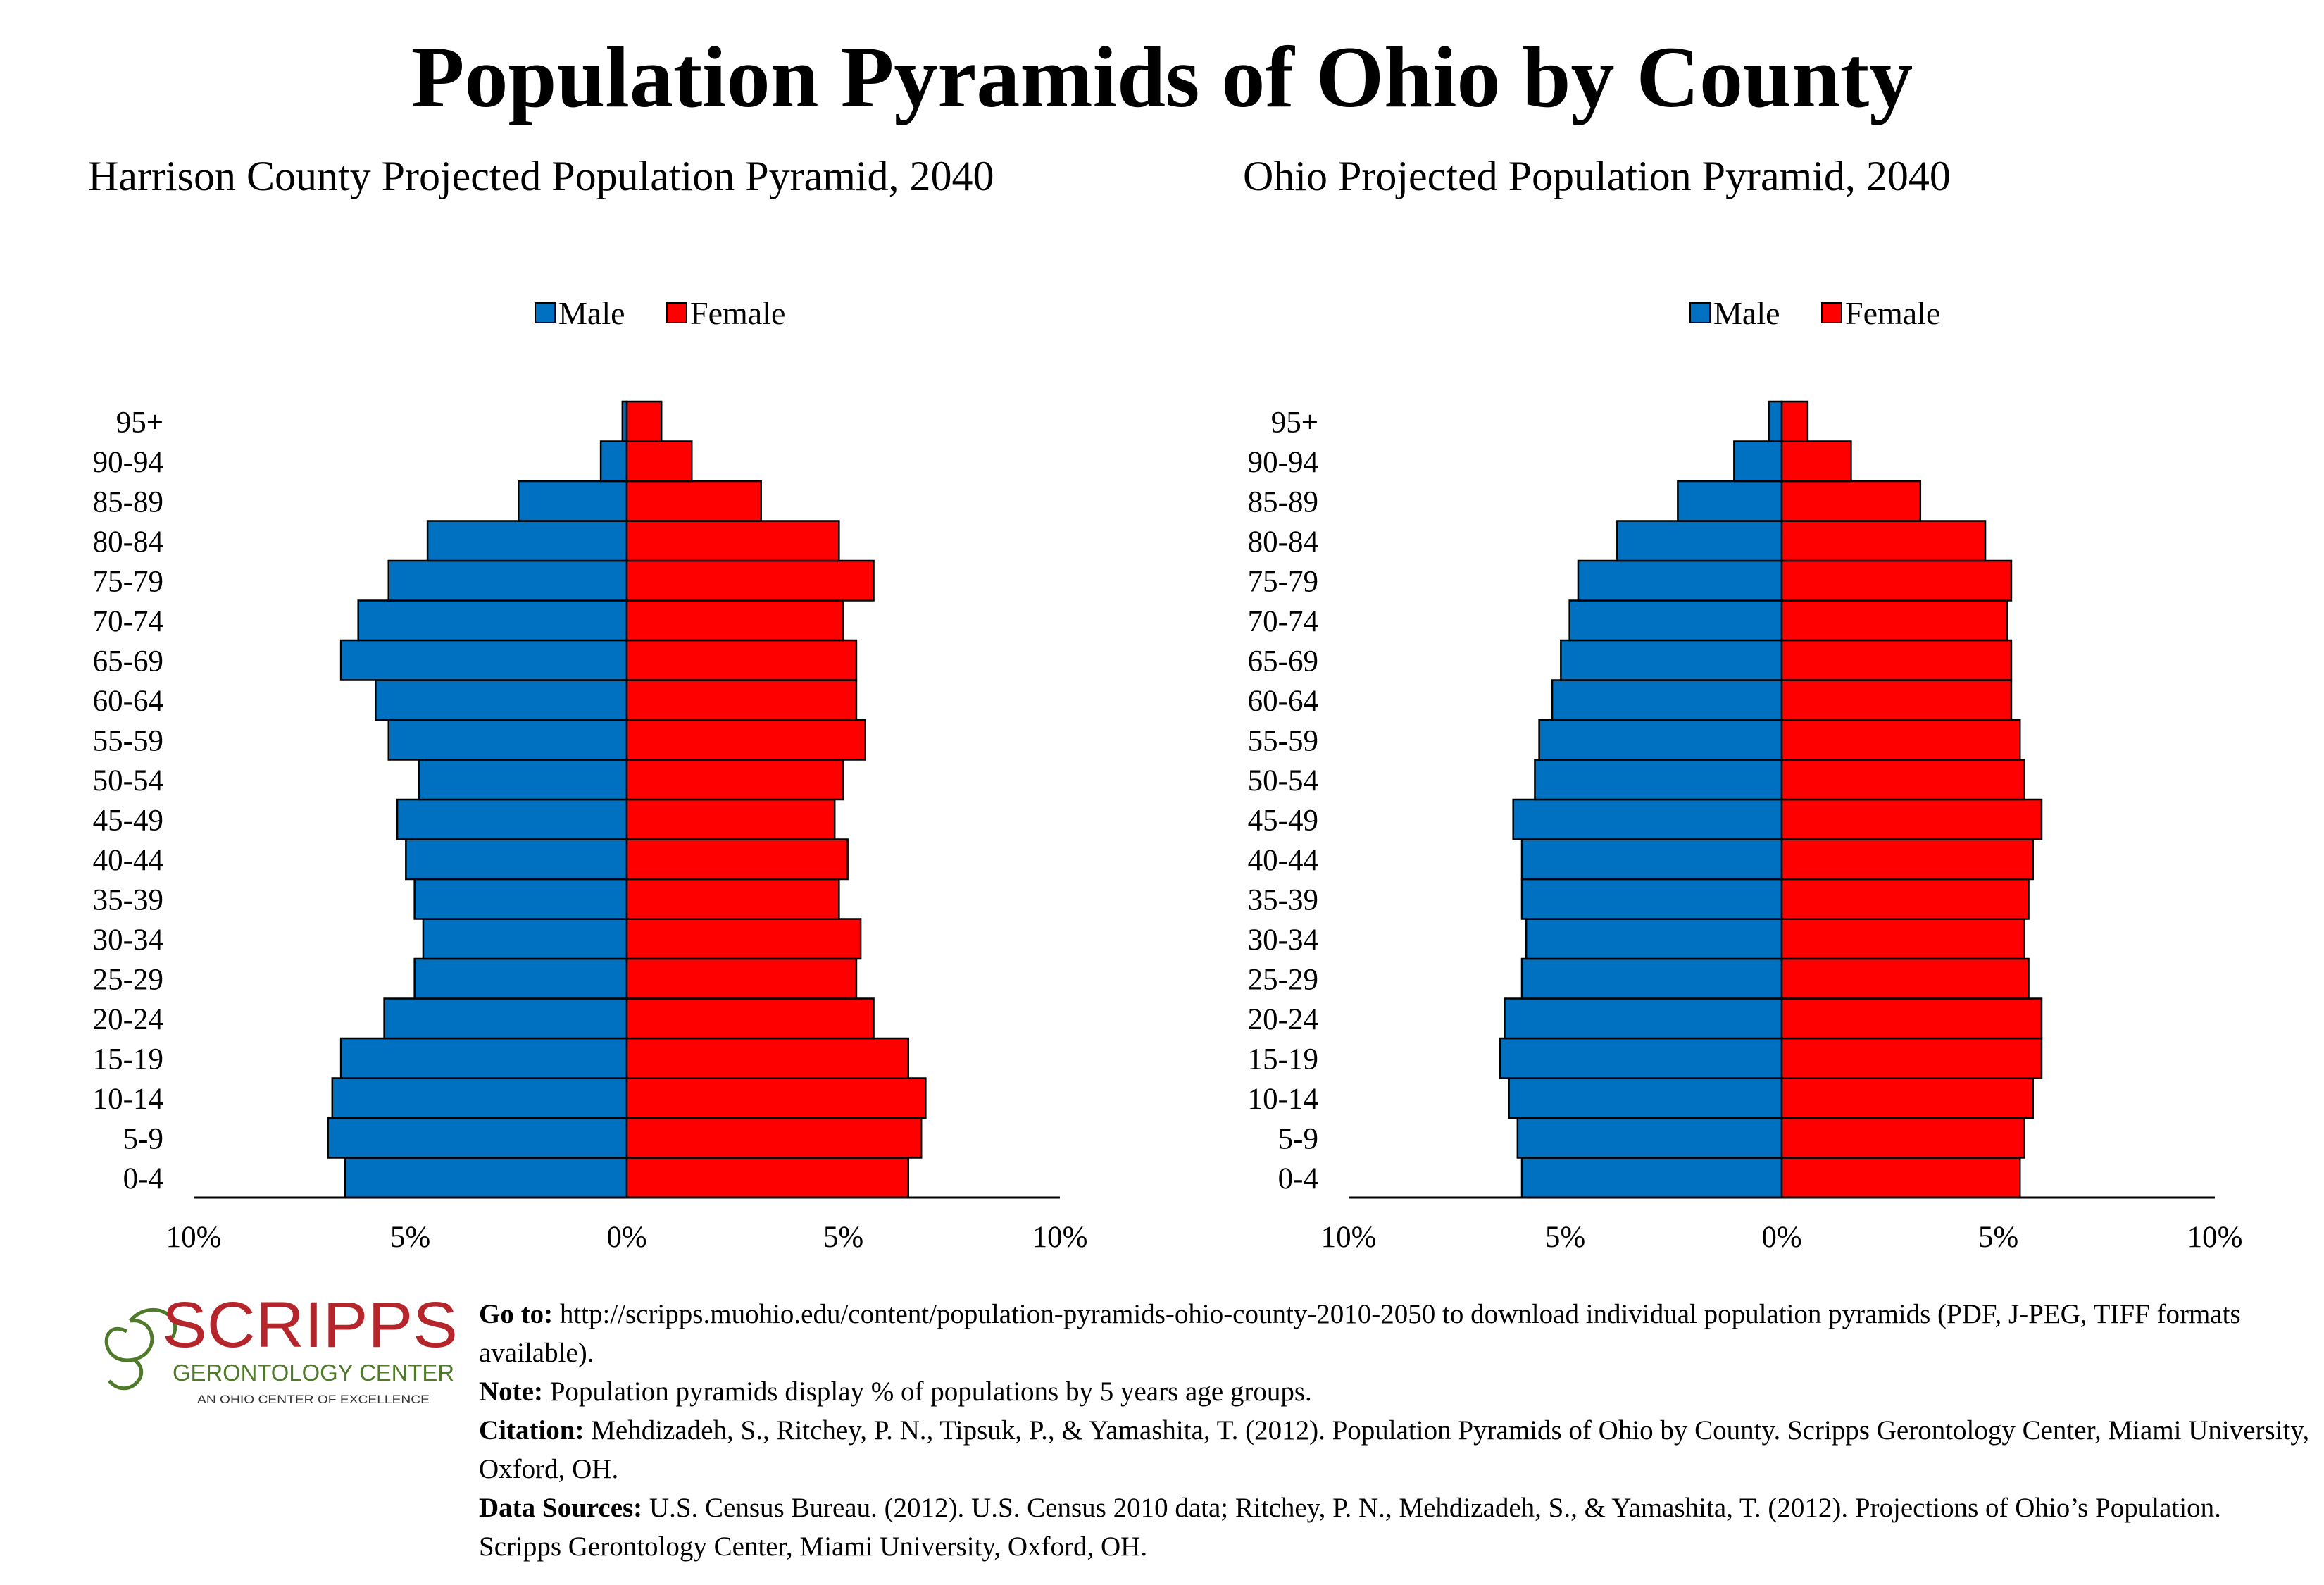  Describe the element at coordinates (1781, 1237) in the screenshot. I see `ohio-x-tick-label: 0%` at that location.